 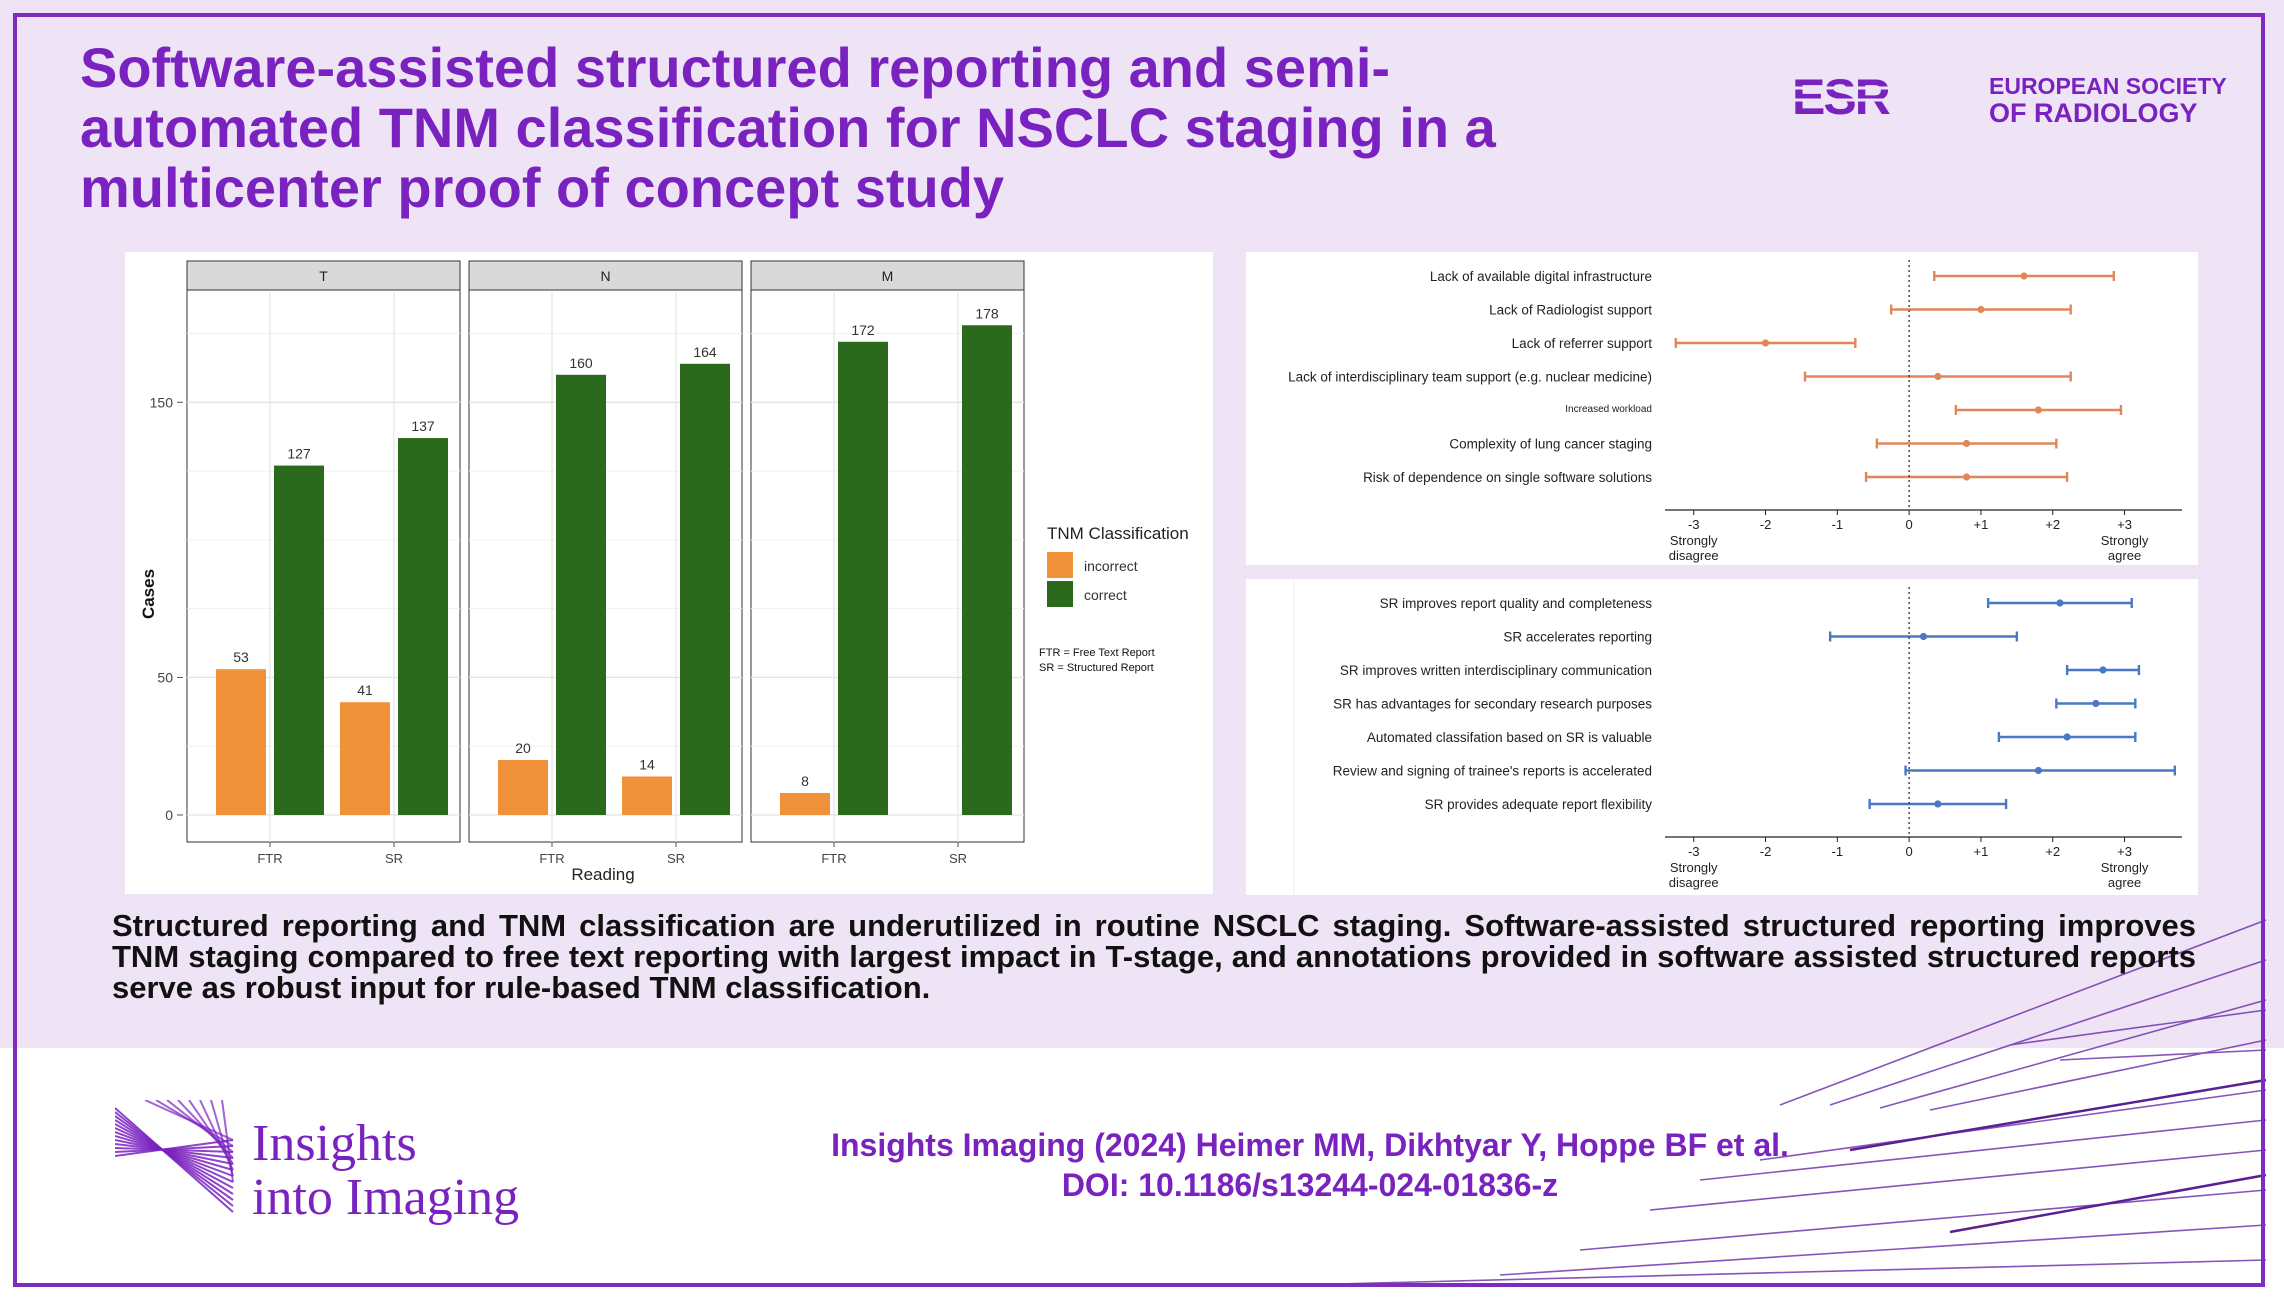 What do you see at coordinates (1694, 555) in the screenshot?
I see `barriers-left-end-label-1: disagree` at bounding box center [1694, 555].